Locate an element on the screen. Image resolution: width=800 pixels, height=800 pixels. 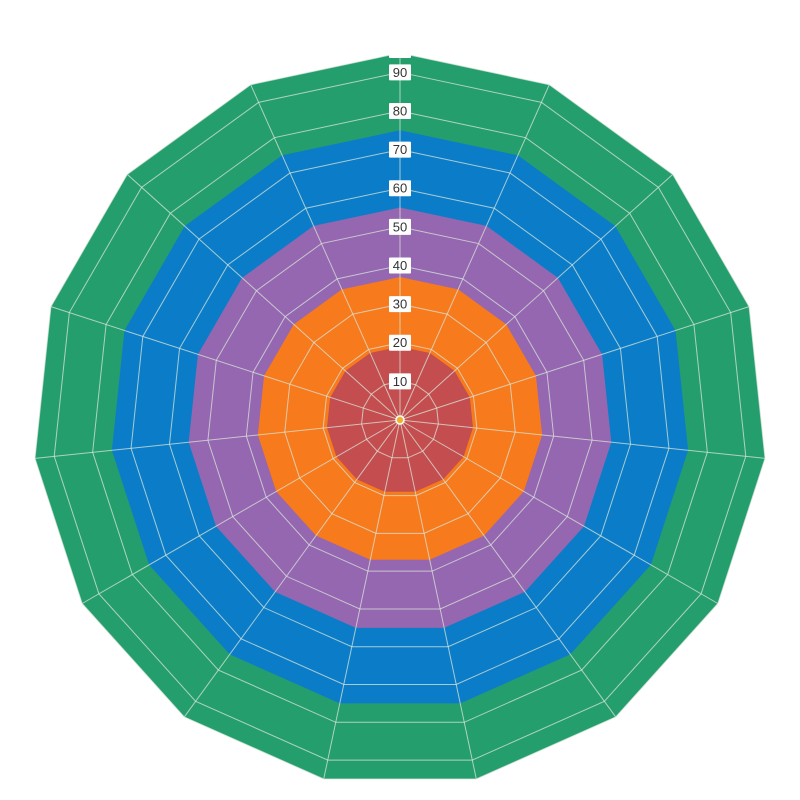
r-tick-label: 50 is located at coordinates (400, 226).